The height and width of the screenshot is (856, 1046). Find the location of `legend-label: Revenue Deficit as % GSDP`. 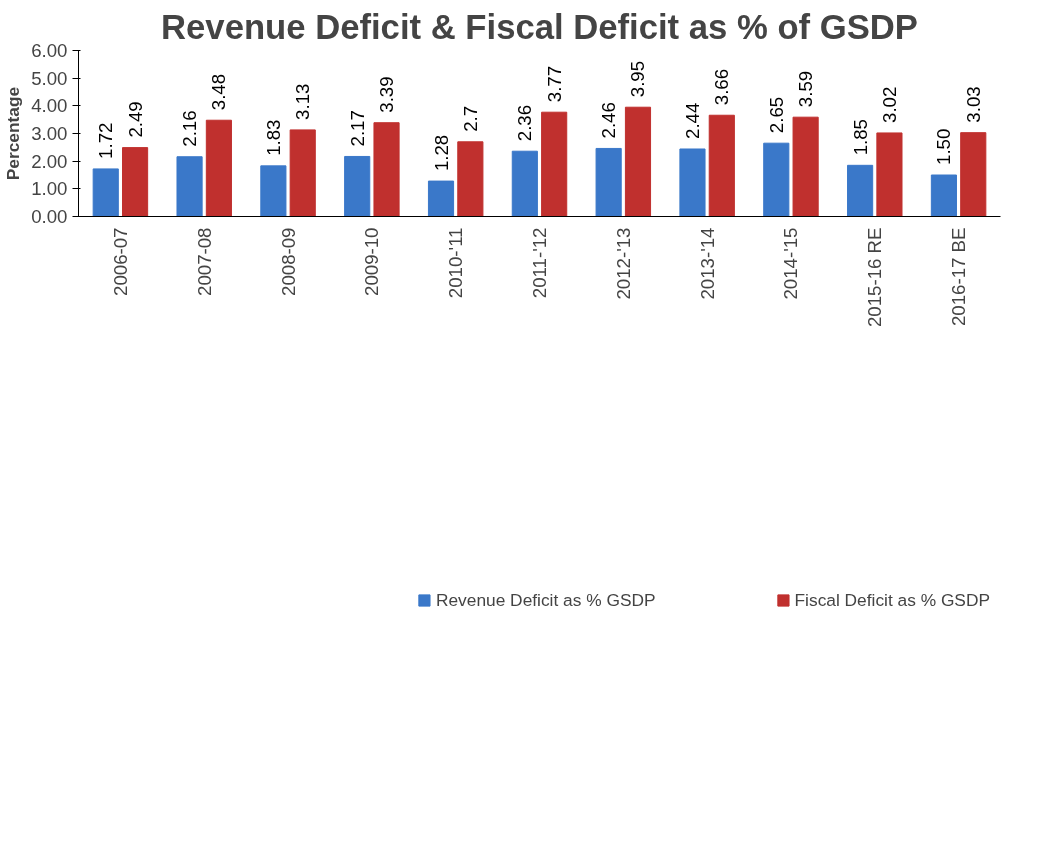

legend-label: Revenue Deficit as % GSDP is located at coordinates (545, 600).